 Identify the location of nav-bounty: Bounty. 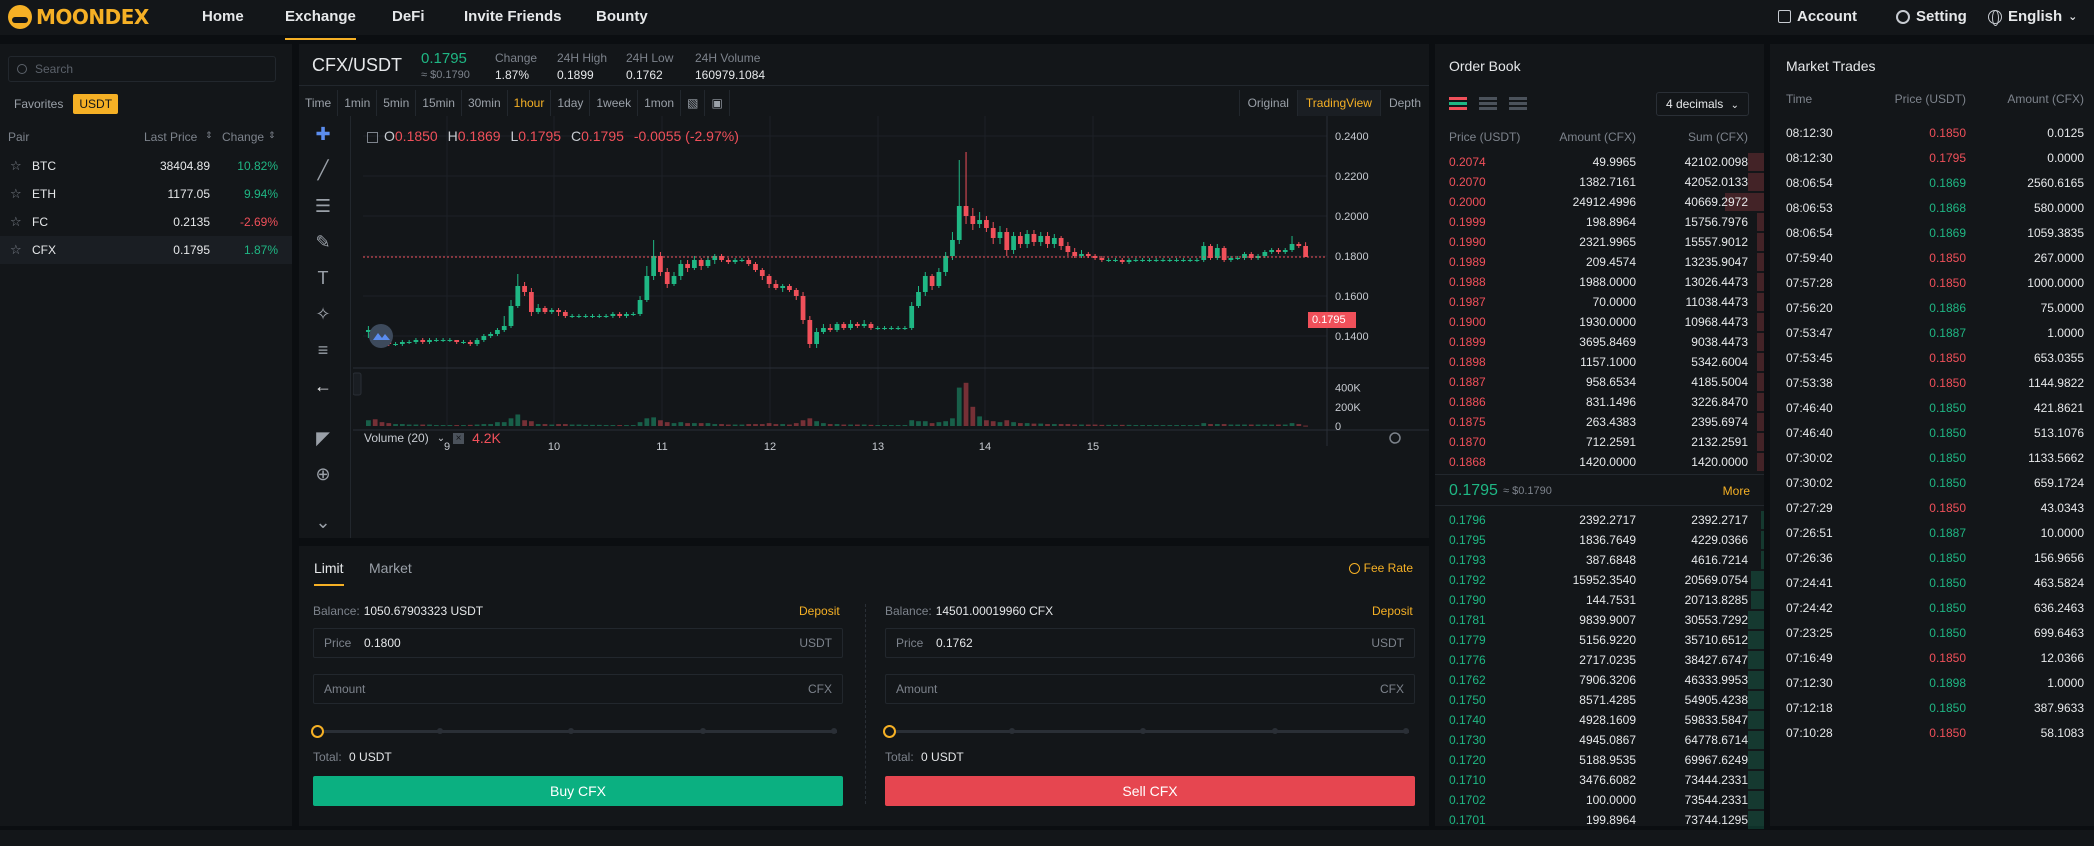
(622, 16).